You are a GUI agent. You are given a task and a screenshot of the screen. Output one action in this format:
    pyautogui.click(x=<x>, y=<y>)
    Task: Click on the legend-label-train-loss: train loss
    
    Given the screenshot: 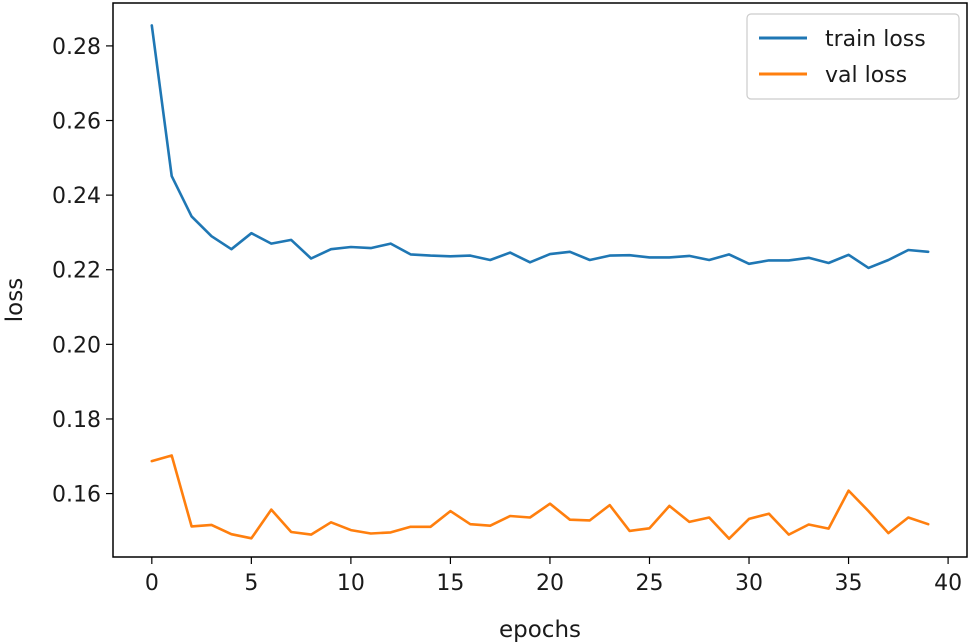 What is the action you would take?
    pyautogui.click(x=875, y=39)
    